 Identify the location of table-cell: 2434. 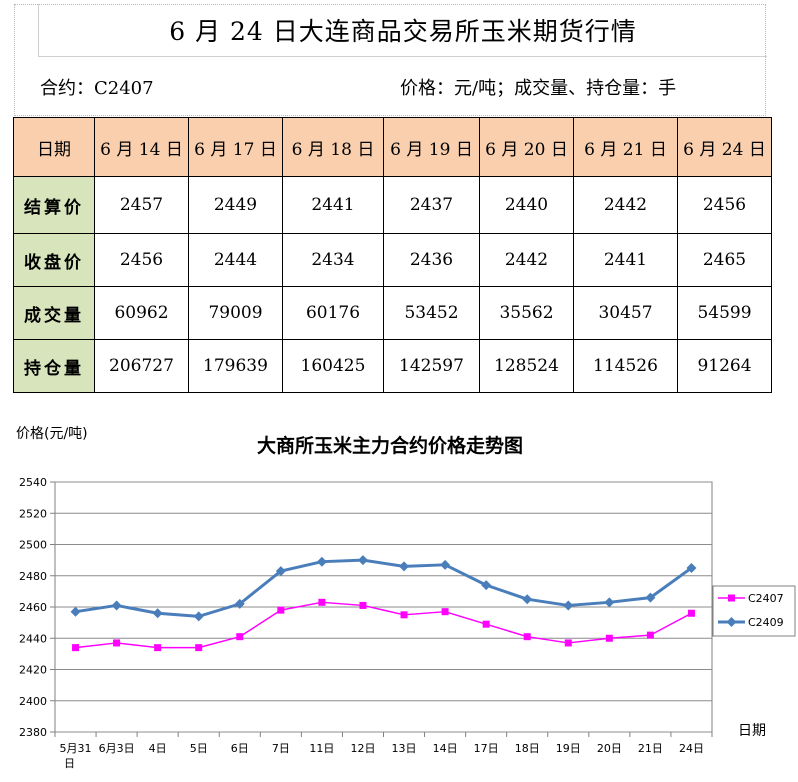
(333, 260).